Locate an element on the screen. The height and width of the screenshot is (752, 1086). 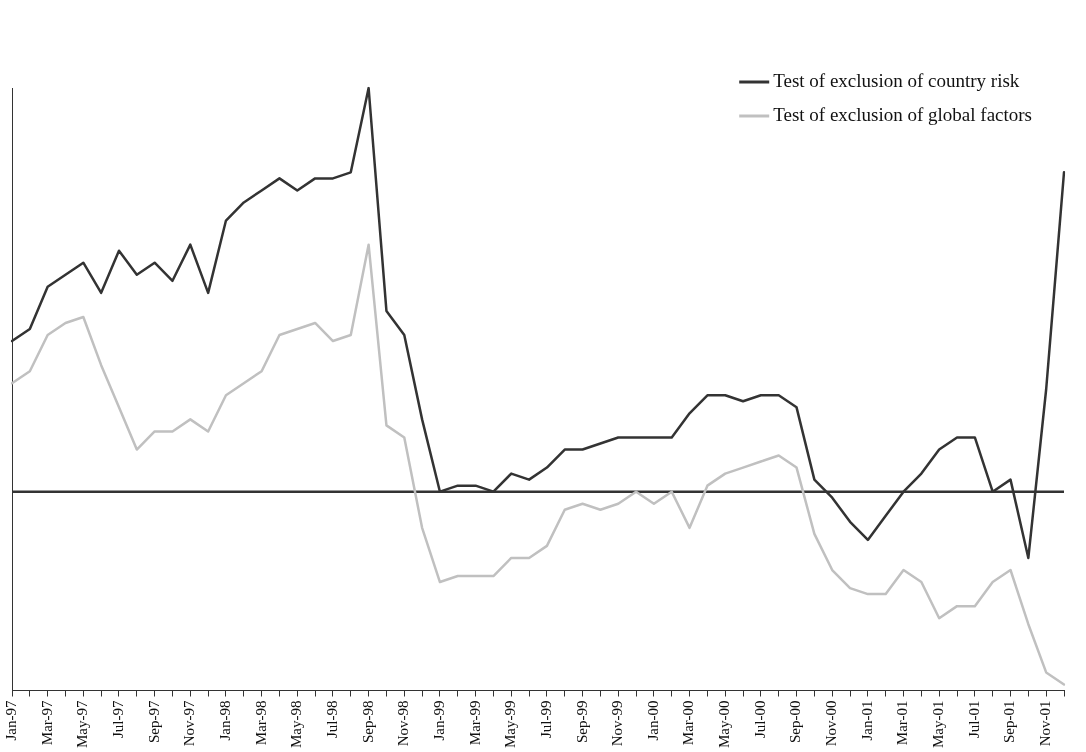
legend-label: Test of exclusion of global factors is located at coordinates (903, 114).